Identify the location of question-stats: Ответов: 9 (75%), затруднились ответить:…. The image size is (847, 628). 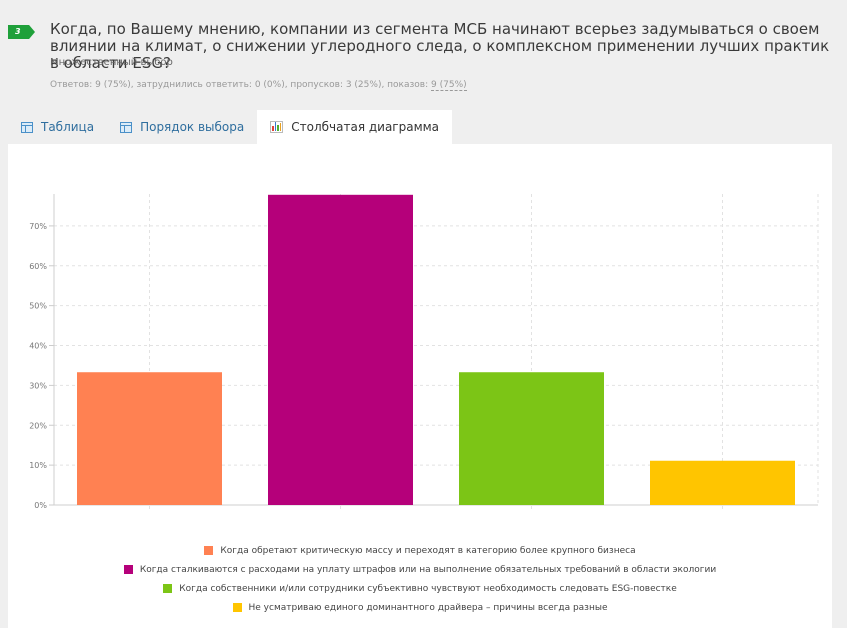
(258, 85).